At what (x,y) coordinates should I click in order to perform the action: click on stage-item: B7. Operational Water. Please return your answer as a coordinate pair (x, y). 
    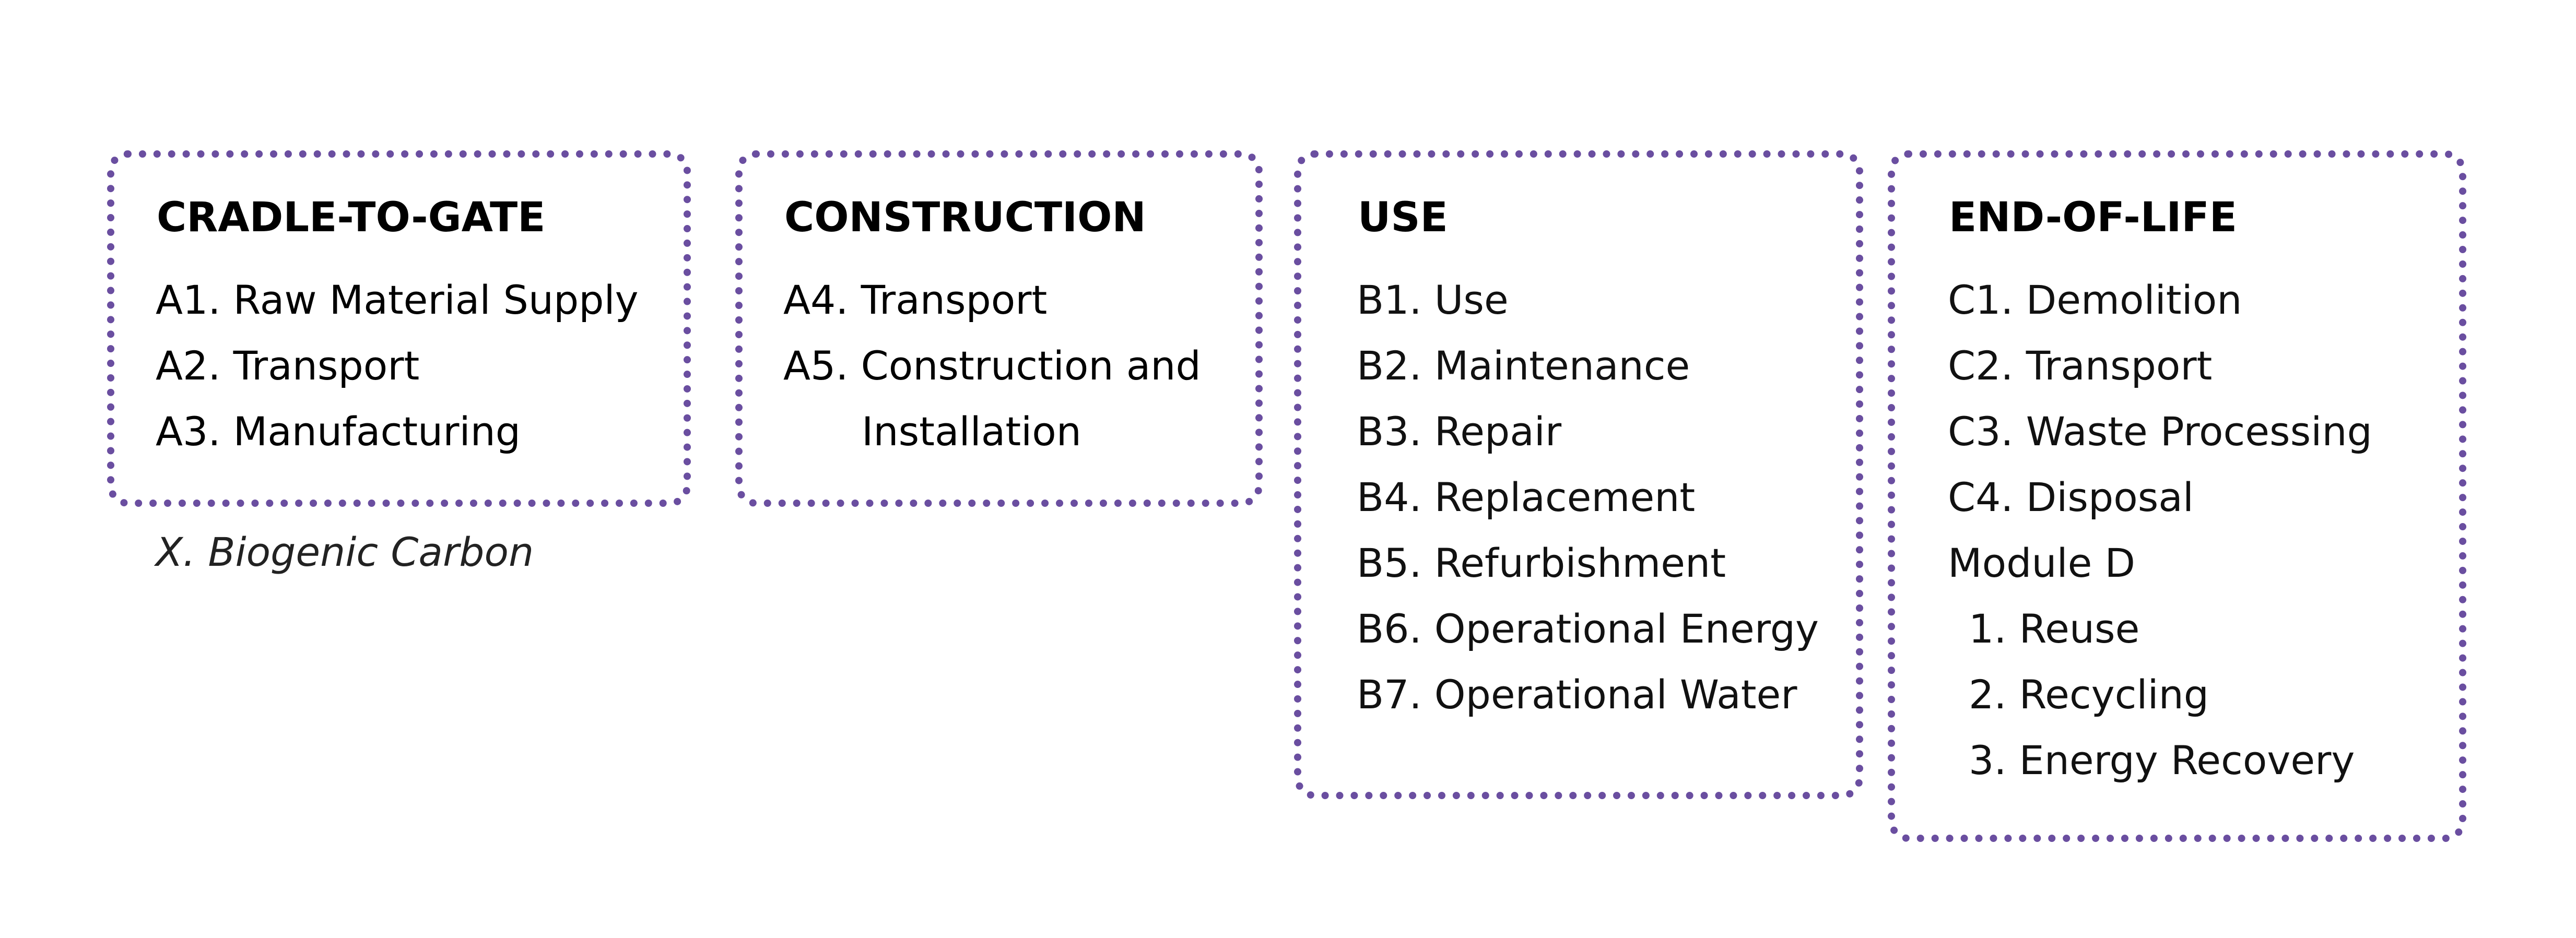
    Looking at the image, I should click on (1577, 694).